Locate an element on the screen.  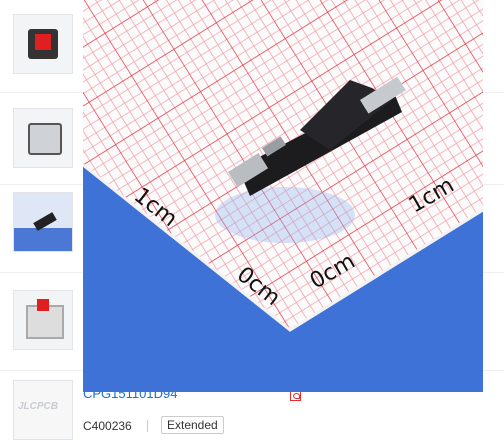
part-code: C400236 is located at coordinates (107, 426).